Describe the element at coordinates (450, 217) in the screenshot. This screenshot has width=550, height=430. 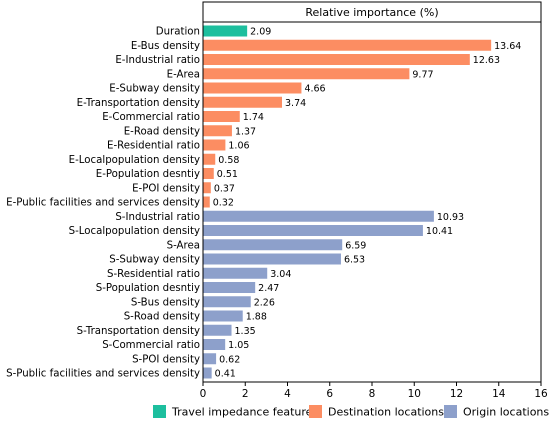
I see `value-label: 10.93` at that location.